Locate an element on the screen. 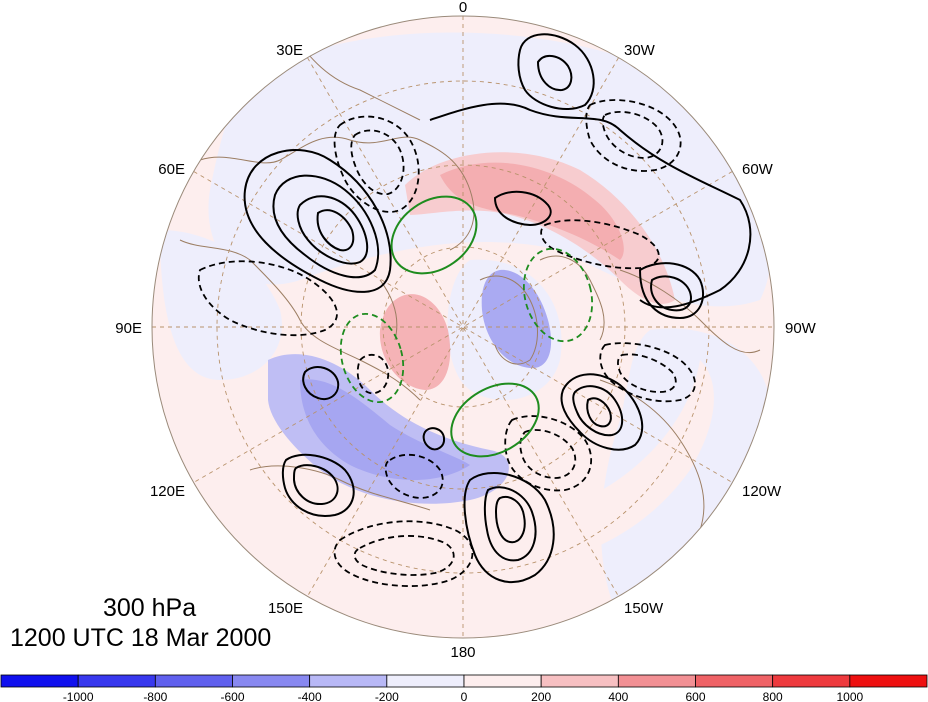  lon-label-90w: 90W is located at coordinates (801, 328).